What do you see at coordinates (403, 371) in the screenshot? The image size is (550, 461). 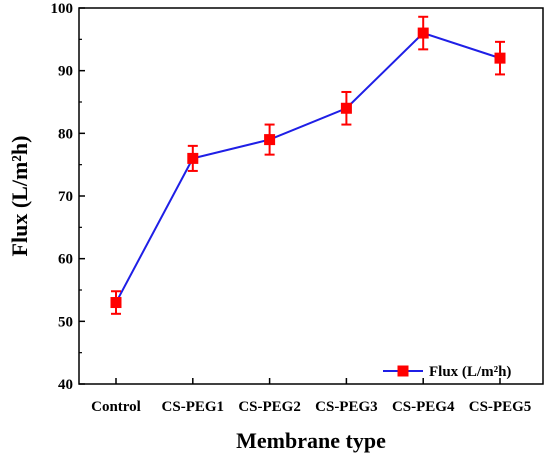 I see `legend-marker` at bounding box center [403, 371].